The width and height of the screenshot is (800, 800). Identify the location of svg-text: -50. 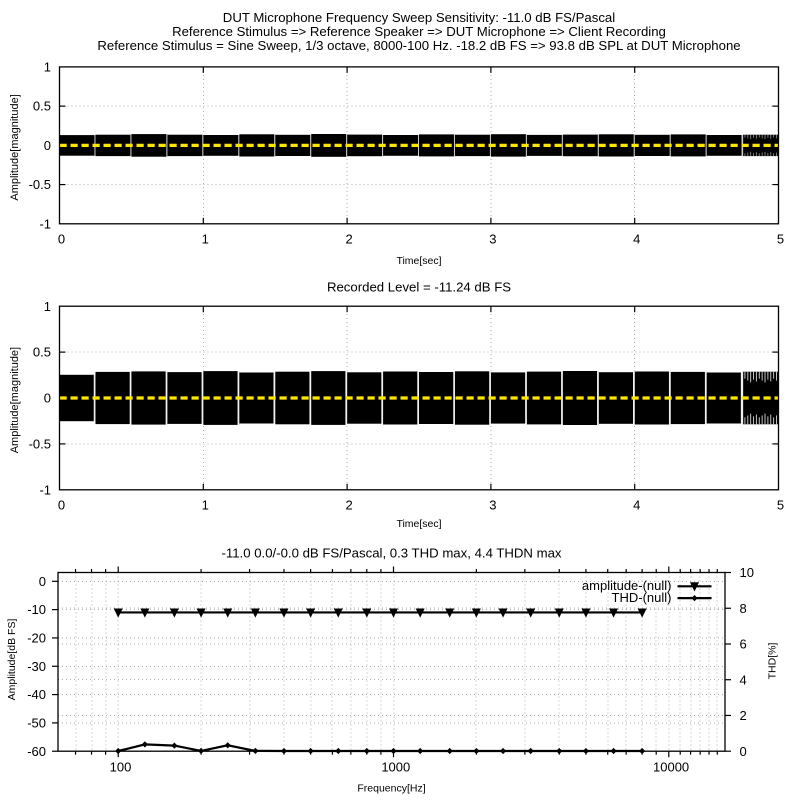
(36, 723).